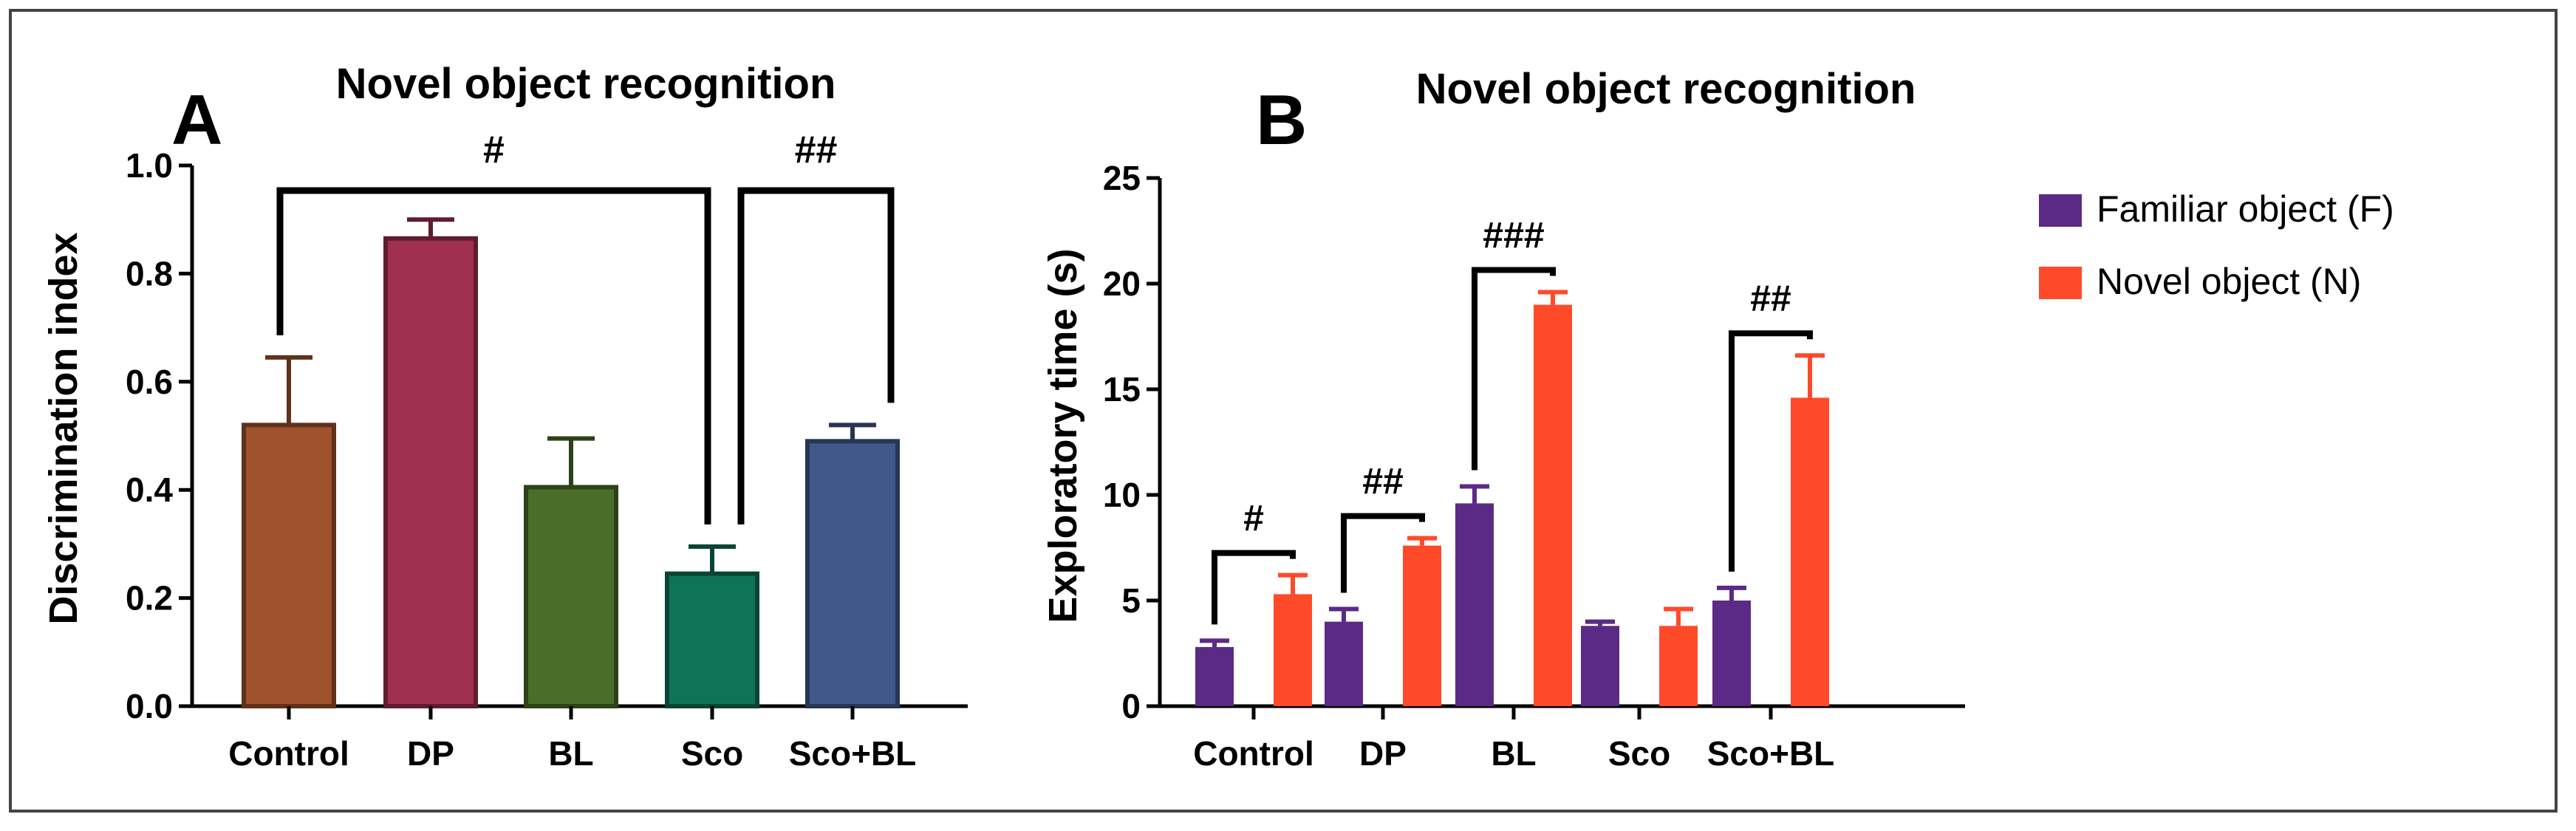  Describe the element at coordinates (1810, 551) in the screenshot. I see `panel-b-bar-sco-bl-novel-object-n` at that location.